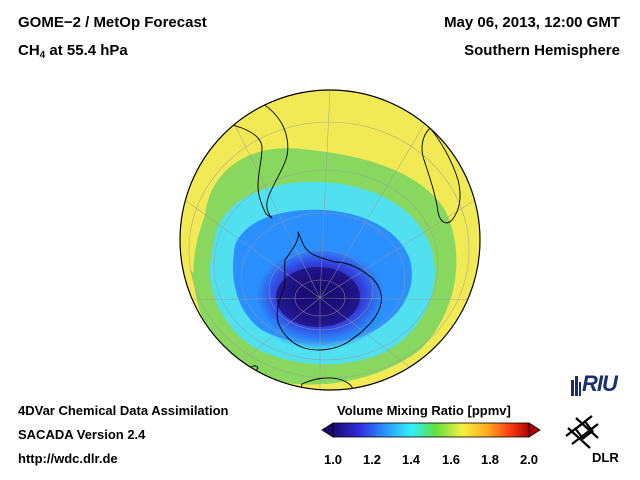 The height and width of the screenshot is (480, 640). Describe the element at coordinates (600, 383) in the screenshot. I see `riu-logo-text: RIU` at that location.